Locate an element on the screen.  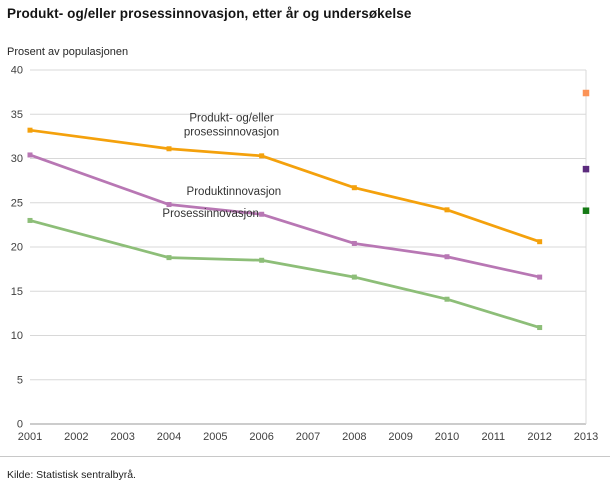
svg-text: 15 is located at coordinates (17, 292).